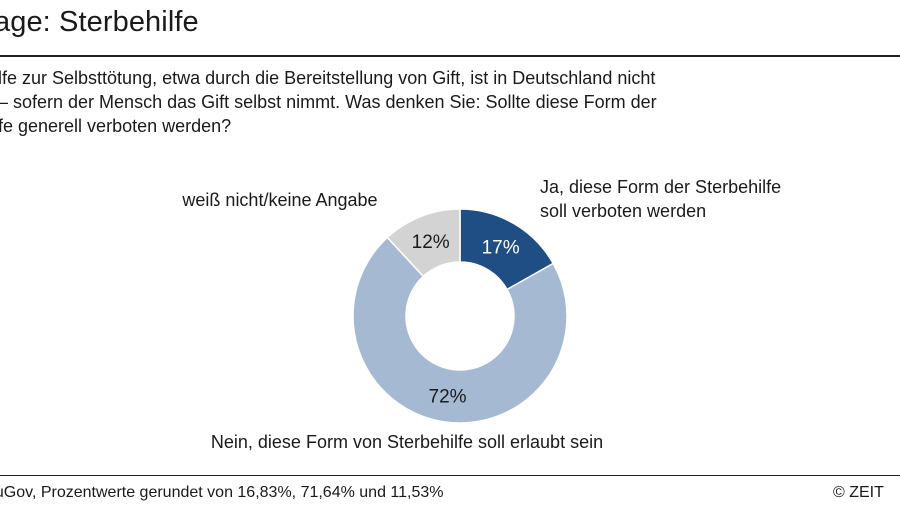  I want to click on footer-divider, so click(450, 475).